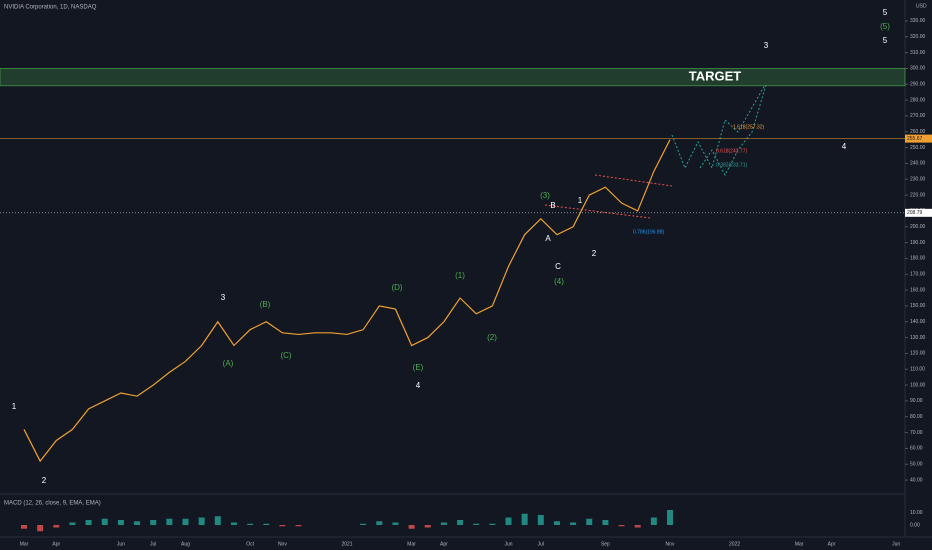 This screenshot has height=550, width=932. I want to click on x-tick-label: 2021, so click(346, 544).